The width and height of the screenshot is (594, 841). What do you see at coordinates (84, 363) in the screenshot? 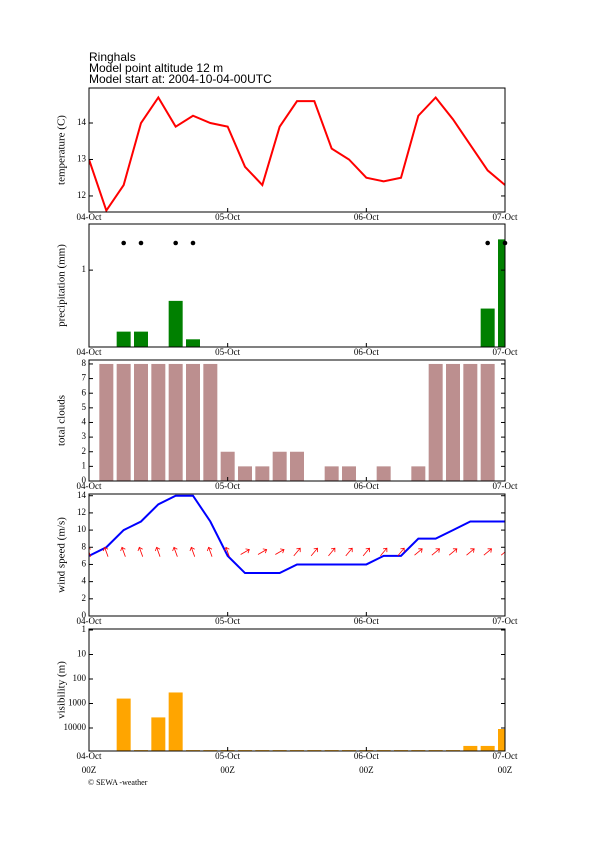
I see `y-tick-label: 8` at bounding box center [84, 363].